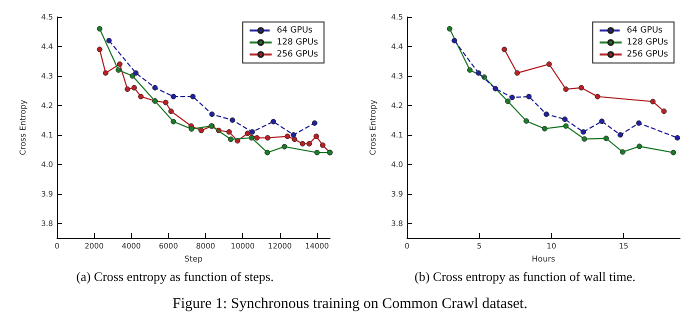  What do you see at coordinates (350, 304) in the screenshot?
I see `caption: Figure 1: Synchronous training on Common Crawl dataset.` at bounding box center [350, 304].